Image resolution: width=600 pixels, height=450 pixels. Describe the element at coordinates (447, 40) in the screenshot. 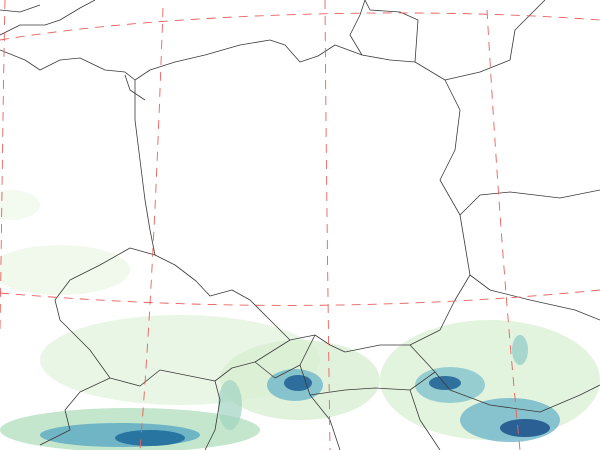

I see `belarus-lithuania-border` at that location.